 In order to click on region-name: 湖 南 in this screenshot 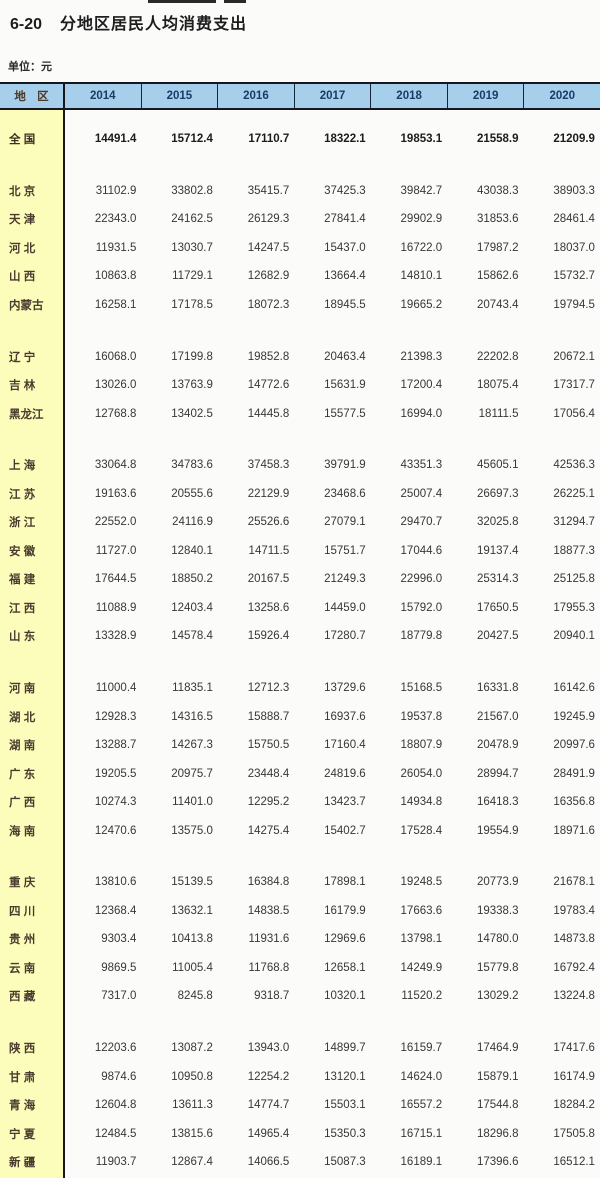, I will do `click(22, 746)`.